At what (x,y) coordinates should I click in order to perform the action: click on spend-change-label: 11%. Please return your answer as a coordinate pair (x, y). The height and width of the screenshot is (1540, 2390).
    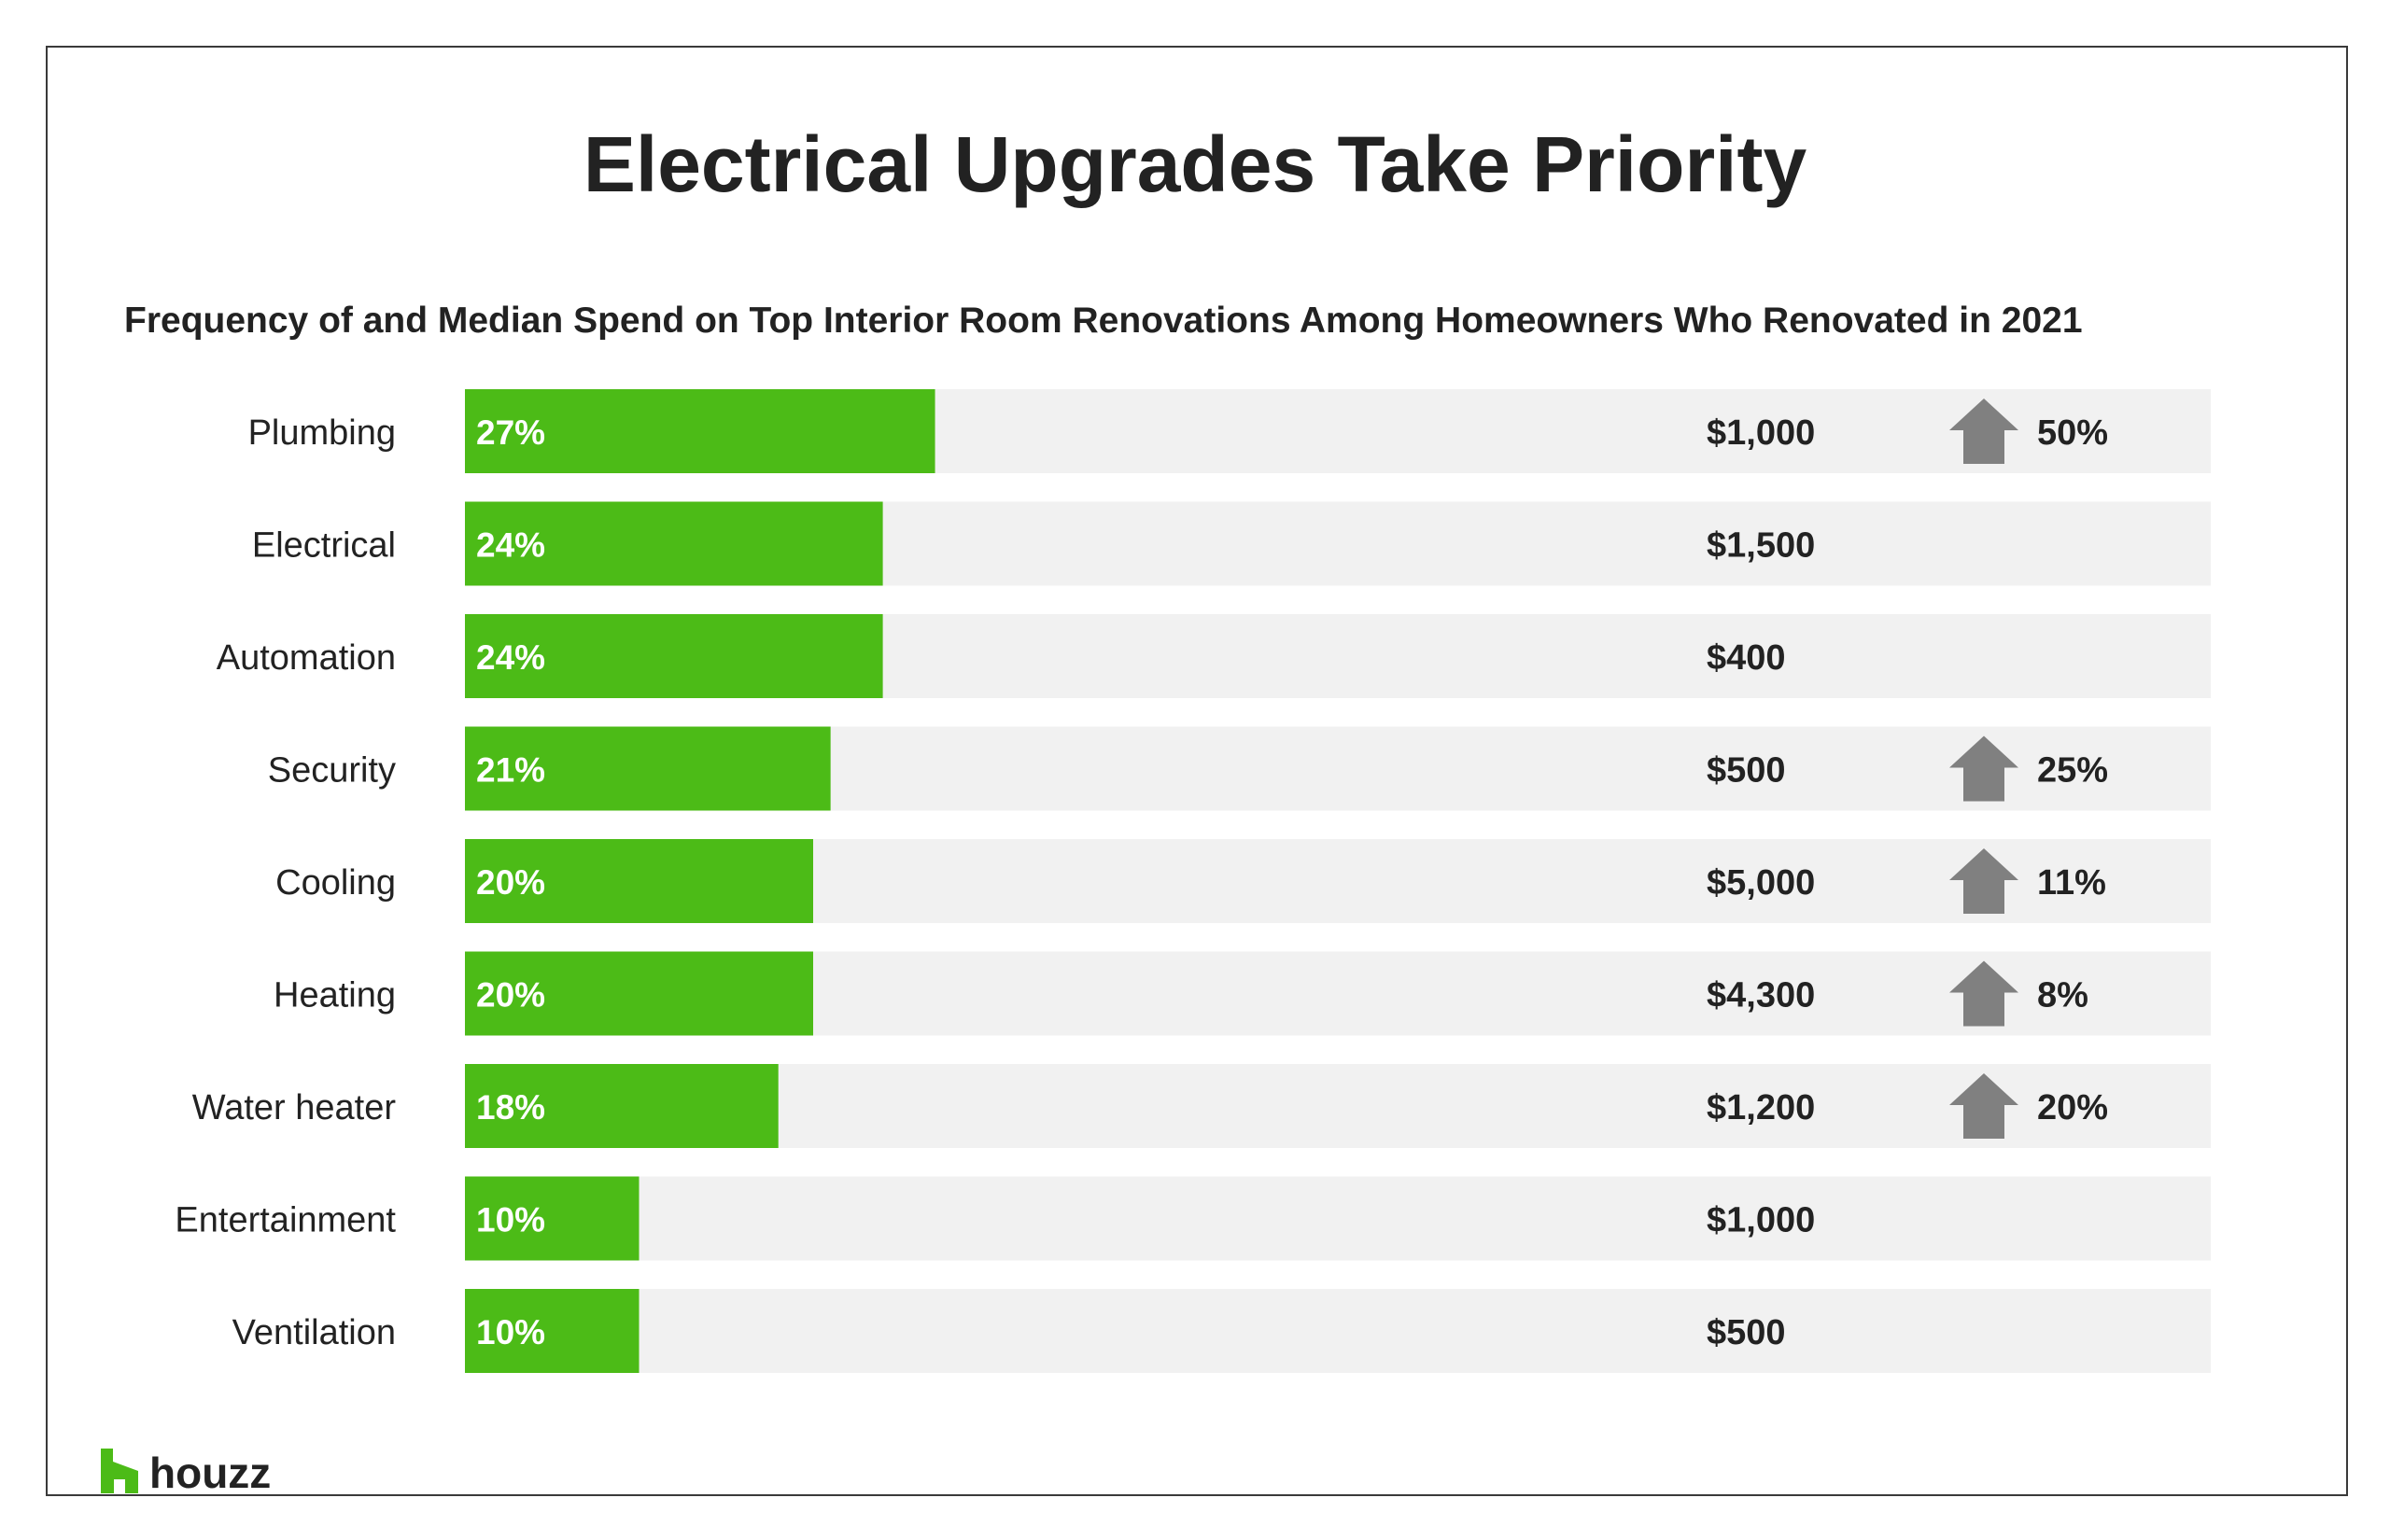
    Looking at the image, I should click on (2071, 883).